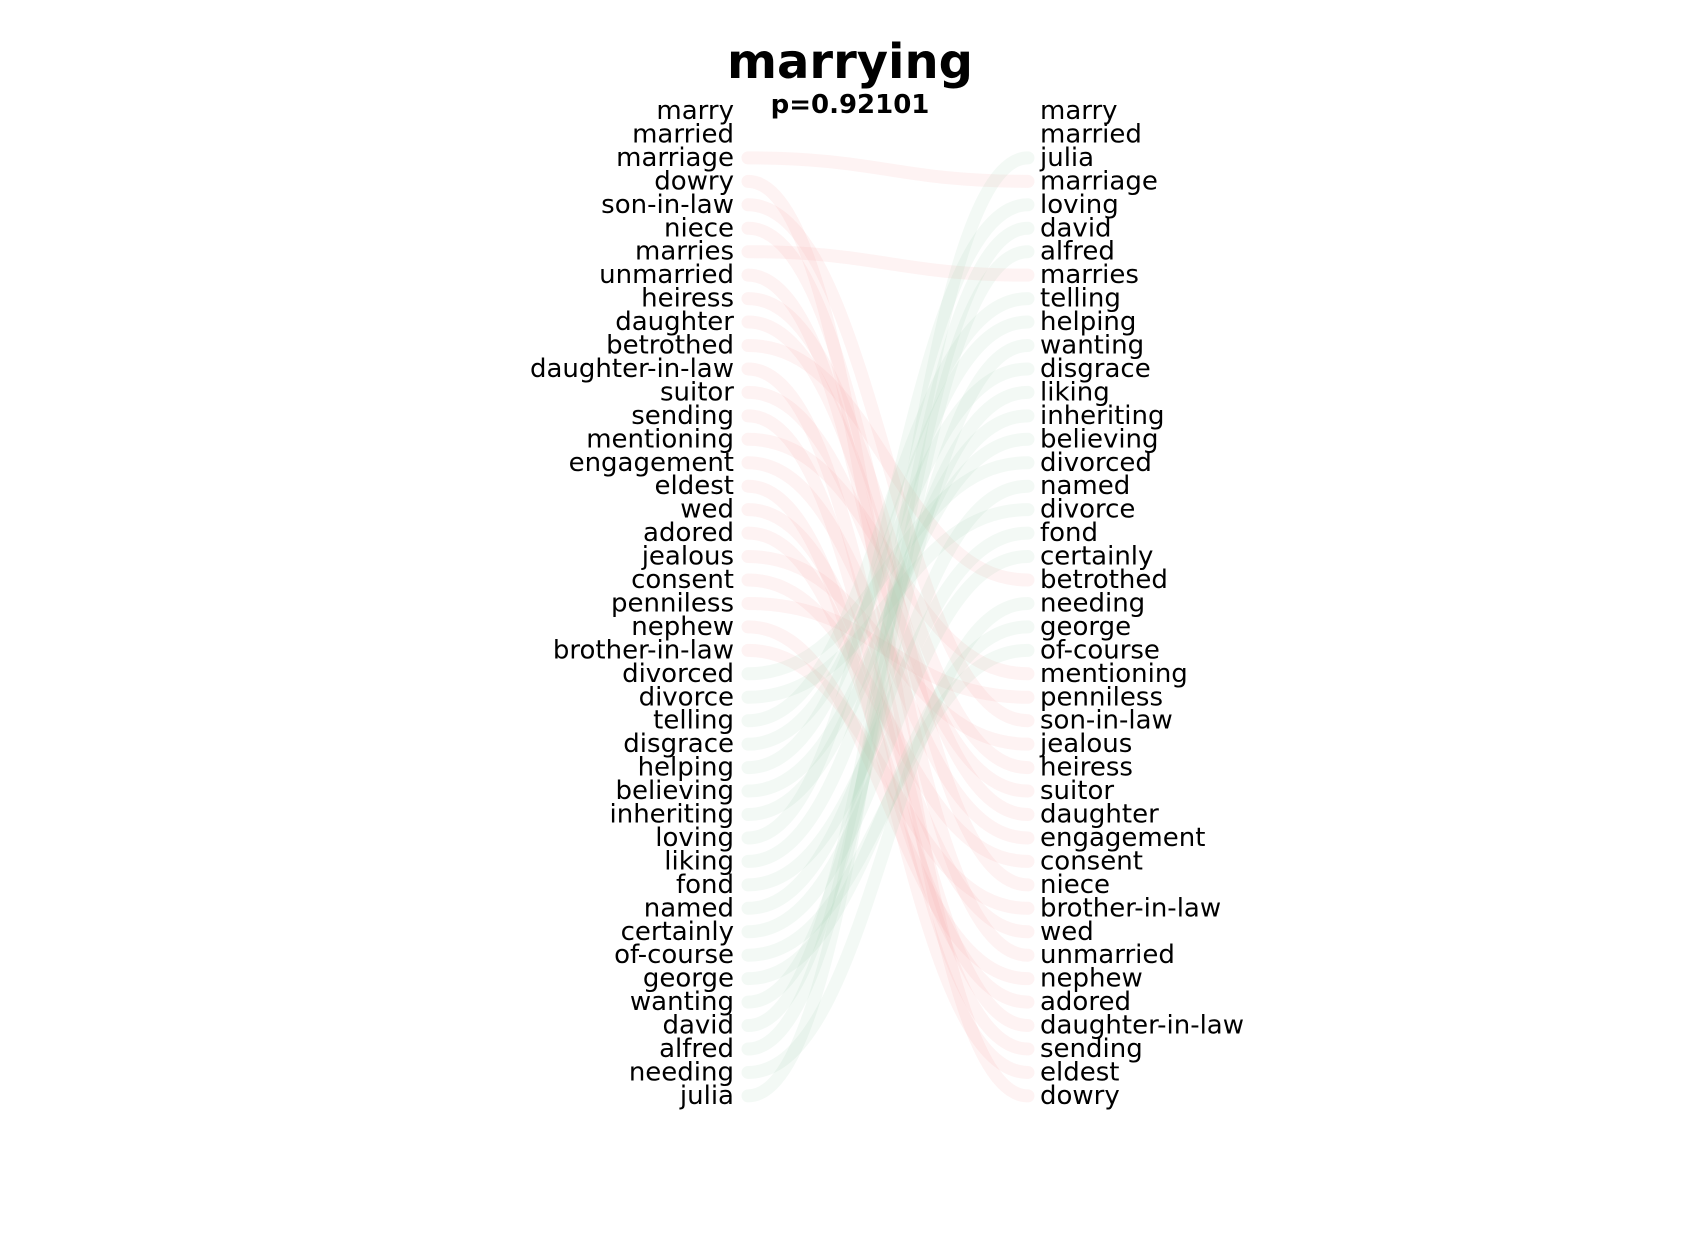 The height and width of the screenshot is (1246, 1700). Describe the element at coordinates (1096, 463) in the screenshot. I see `right-word-divorced: divorced` at that location.